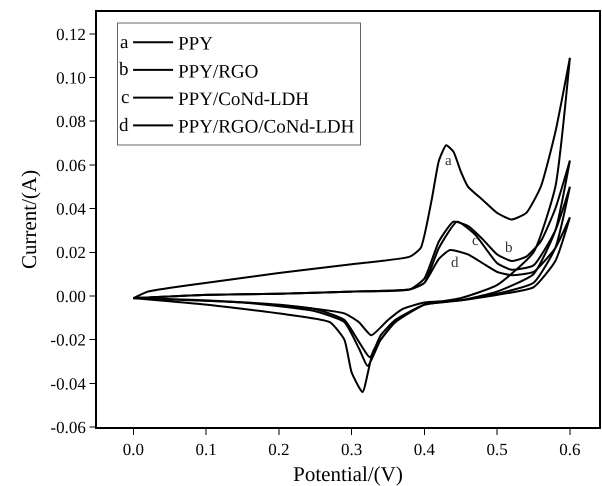 Image resolution: width=602 pixels, height=486 pixels. I want to click on legend-label: PPY/CoNd-LDH, so click(244, 99).